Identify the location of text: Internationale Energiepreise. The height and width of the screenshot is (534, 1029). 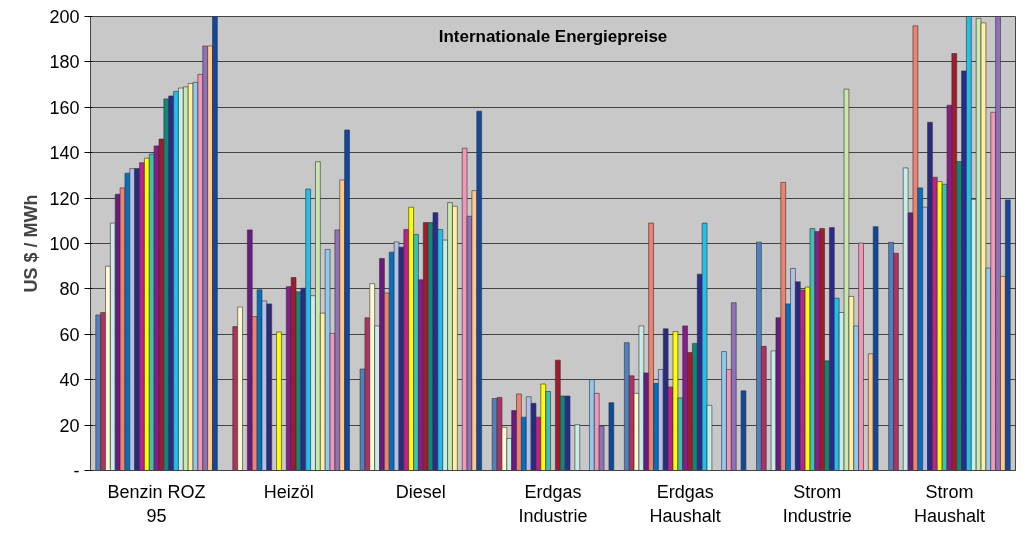
(553, 36).